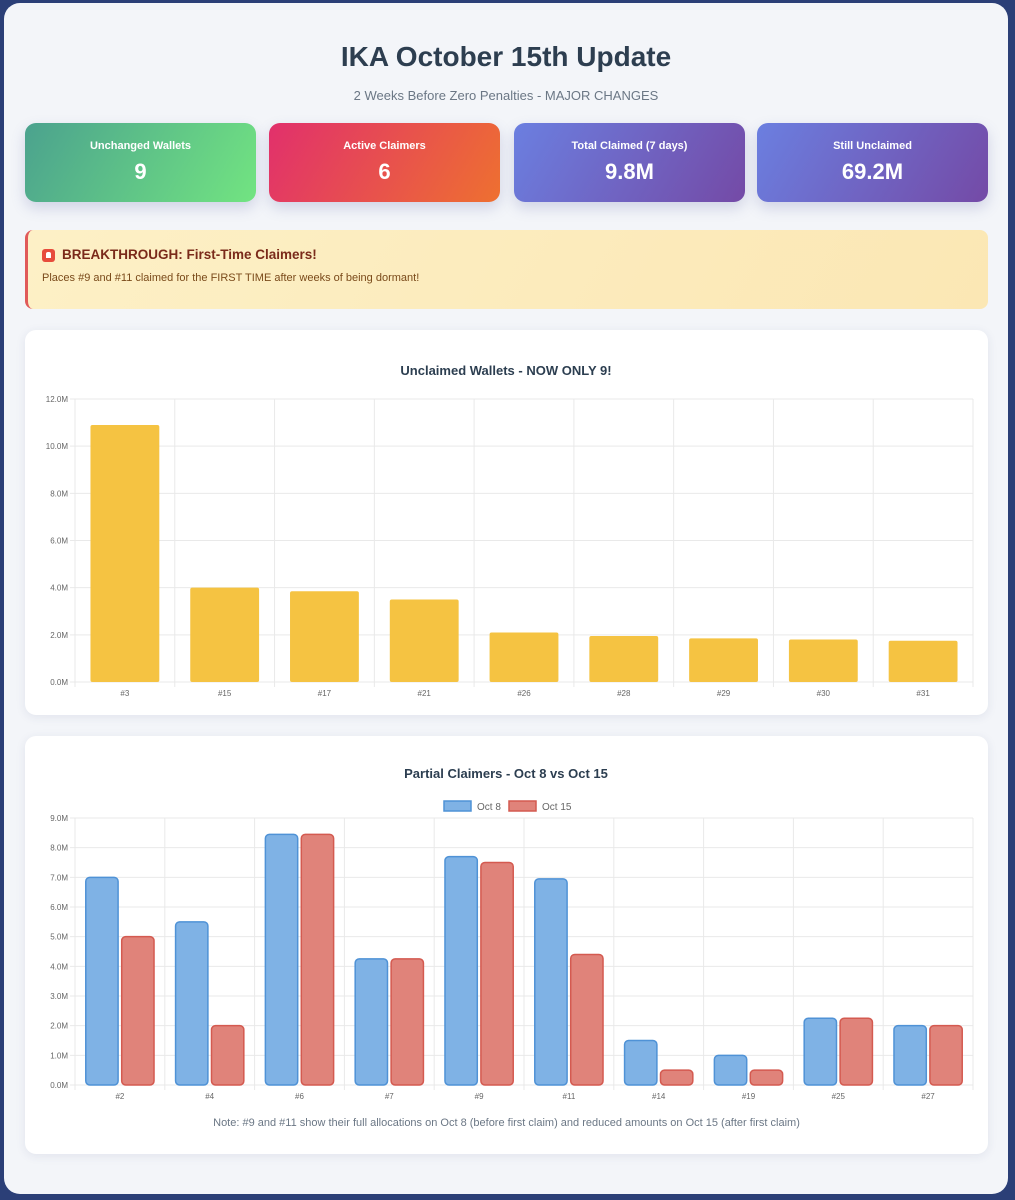 This screenshot has width=1015, height=1200. What do you see at coordinates (425, 693) in the screenshot?
I see `x-tick-label: #21` at bounding box center [425, 693].